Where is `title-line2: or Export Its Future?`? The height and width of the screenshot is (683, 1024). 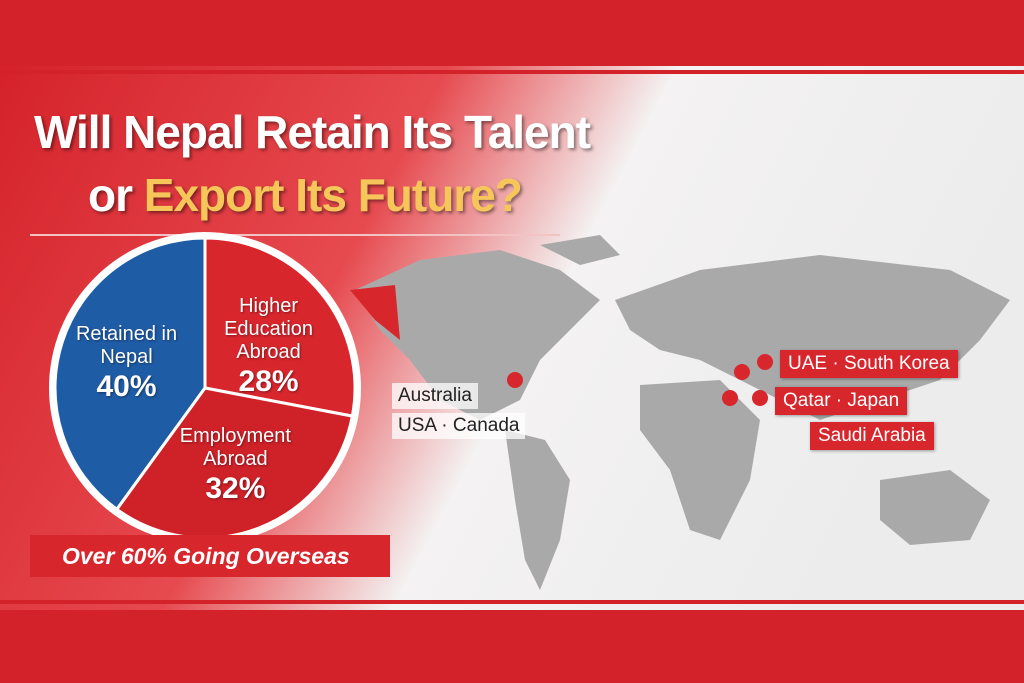
title-line2: or Export Its Future? is located at coordinates (305, 195).